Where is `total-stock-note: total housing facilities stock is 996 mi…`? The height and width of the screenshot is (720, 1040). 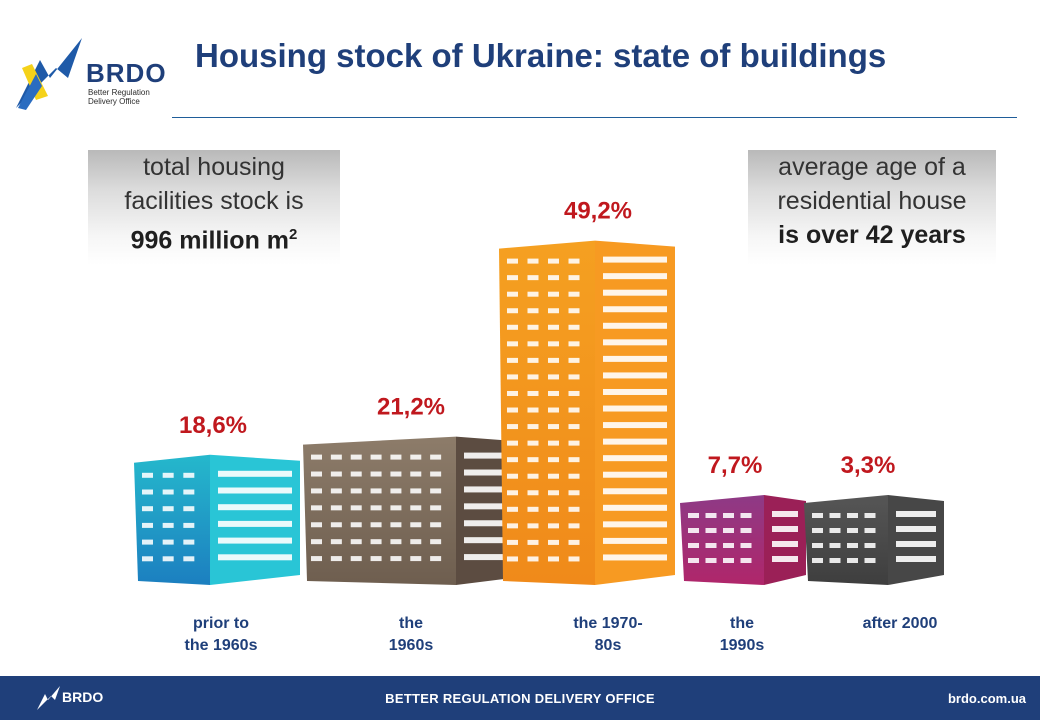 total-stock-note: total housing facilities stock is 996 mi… is located at coordinates (214, 207).